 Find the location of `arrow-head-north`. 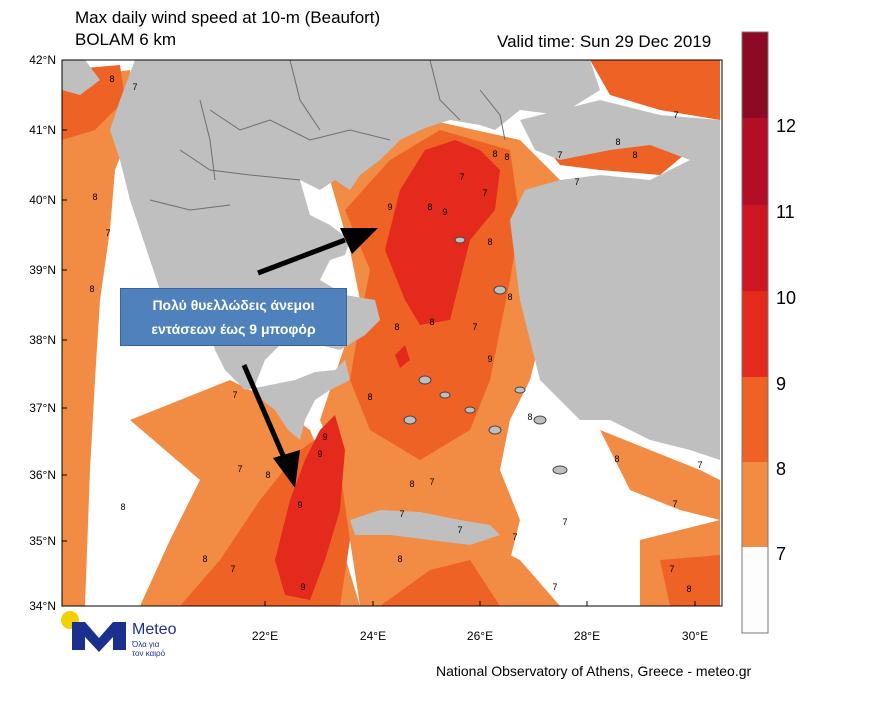

arrow-head-north is located at coordinates (359, 241).